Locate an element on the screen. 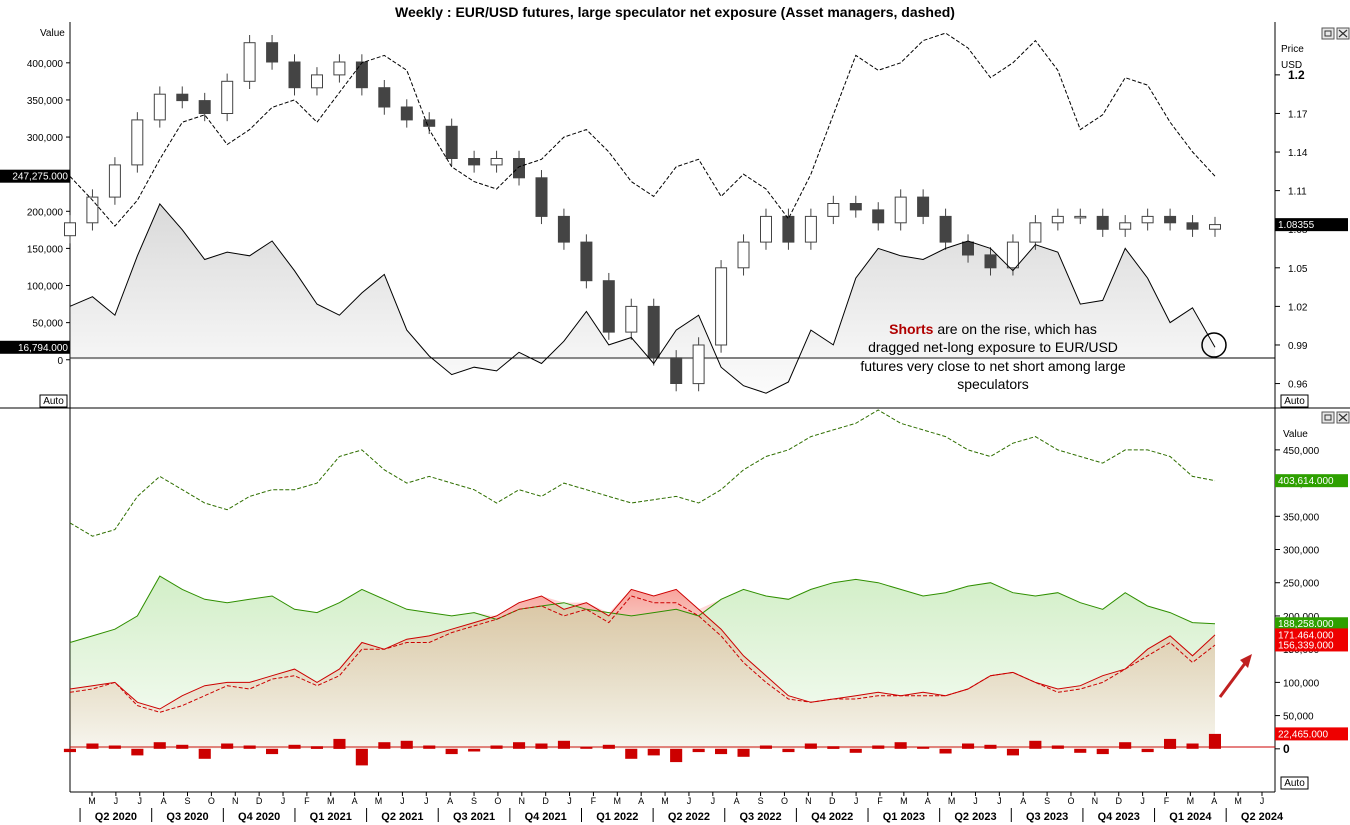  quarter-label: Q4 2020 is located at coordinates (259, 817).